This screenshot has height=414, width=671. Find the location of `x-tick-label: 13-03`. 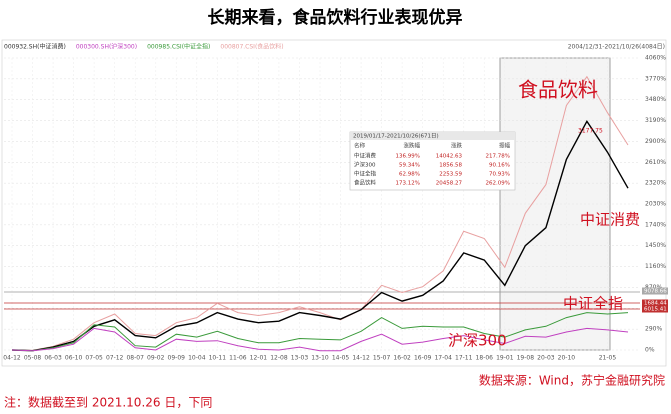

x-tick-label: 13-03 is located at coordinates (300, 358).